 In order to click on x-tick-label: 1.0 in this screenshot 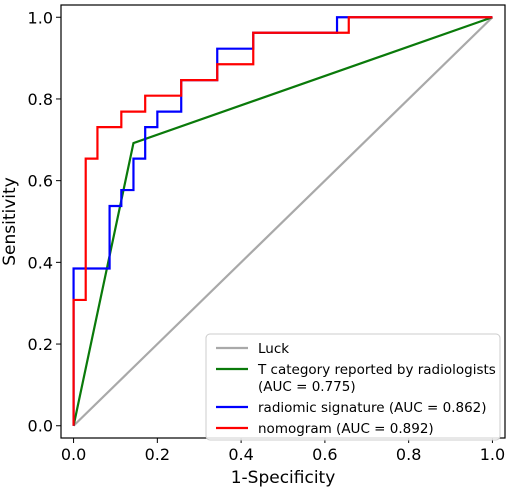, I will do `click(492, 454)`.